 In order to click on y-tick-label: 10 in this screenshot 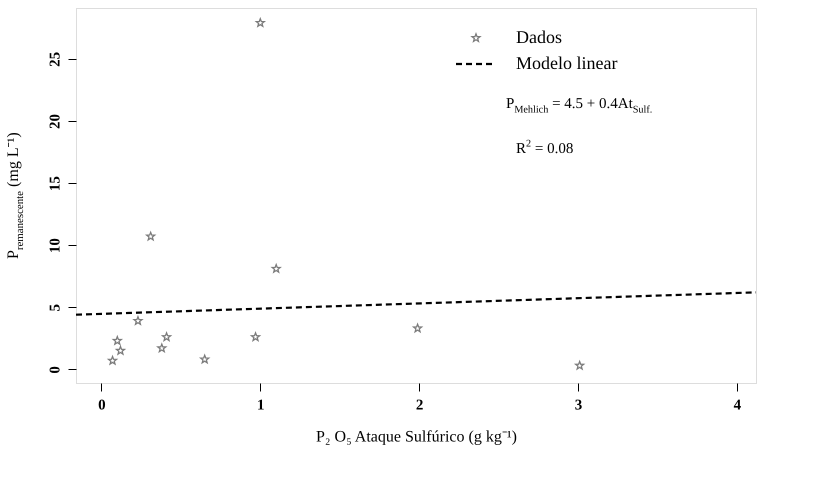, I will do `click(56, 246)`.